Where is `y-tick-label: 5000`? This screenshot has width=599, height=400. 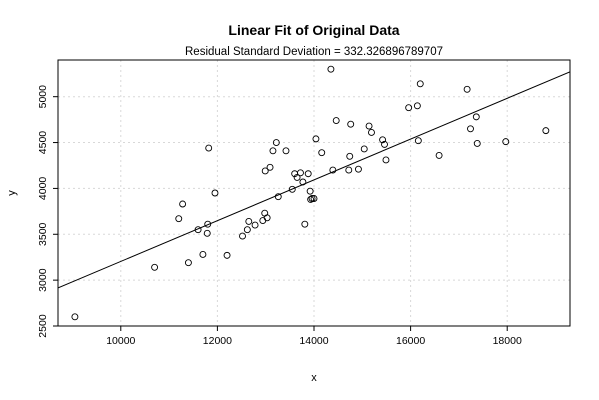
y-tick-label: 5000 is located at coordinates (43, 97).